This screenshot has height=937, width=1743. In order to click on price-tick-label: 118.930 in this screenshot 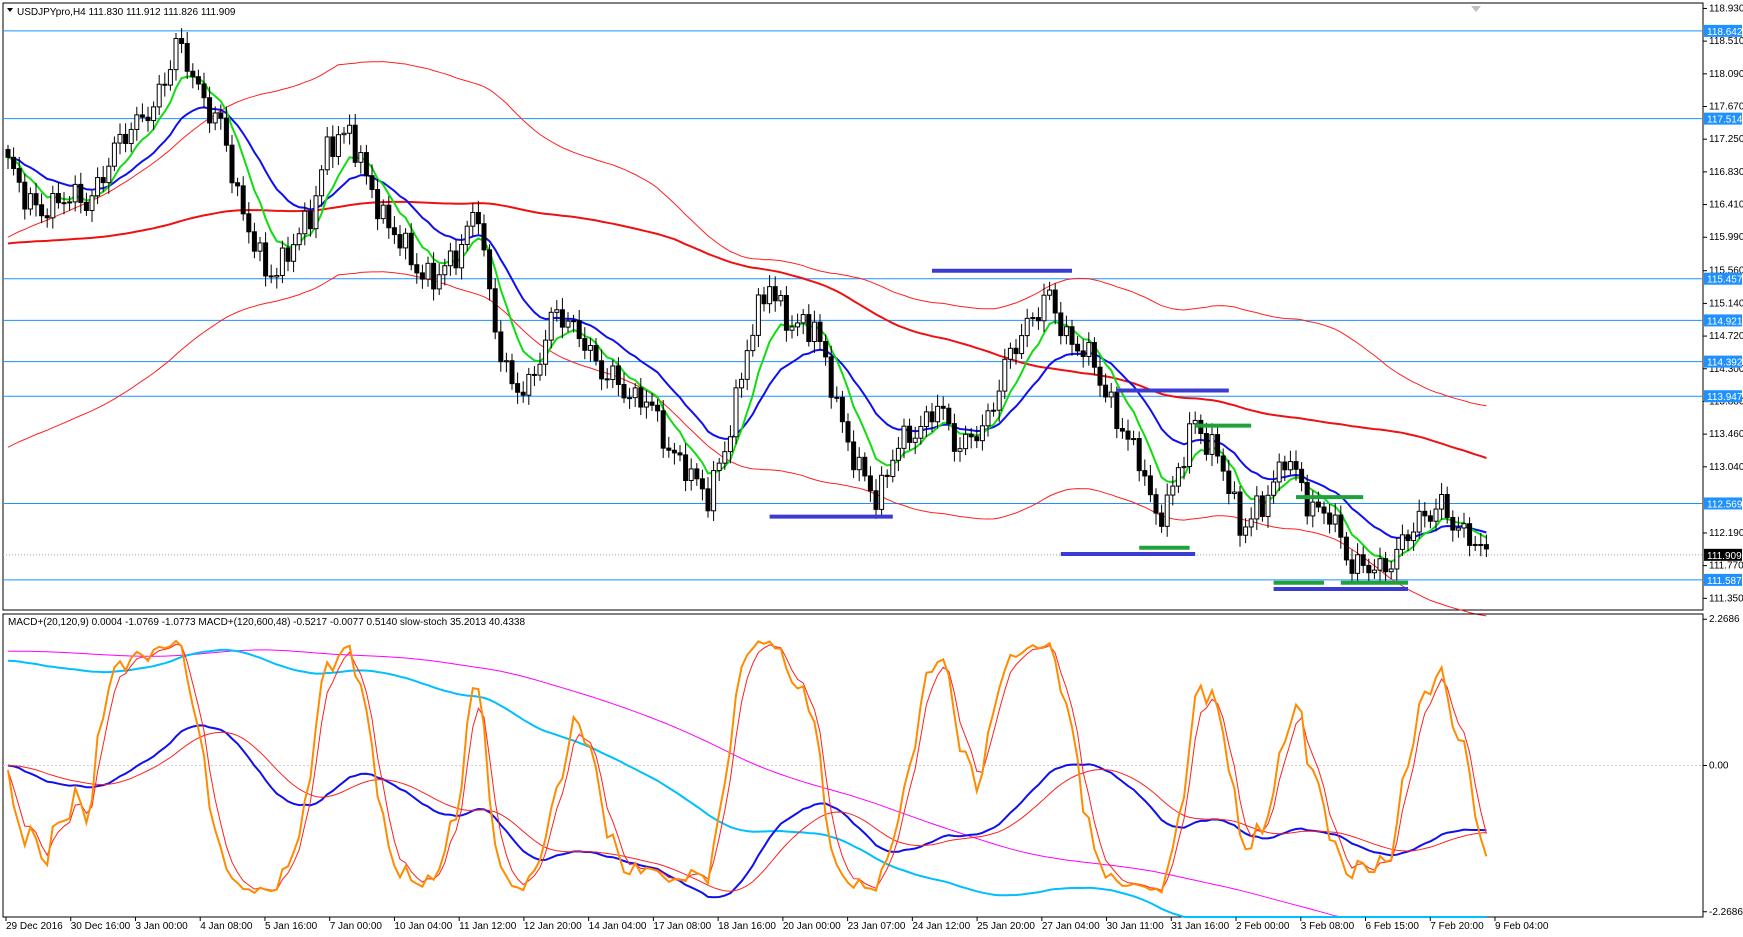, I will do `click(1726, 8)`.